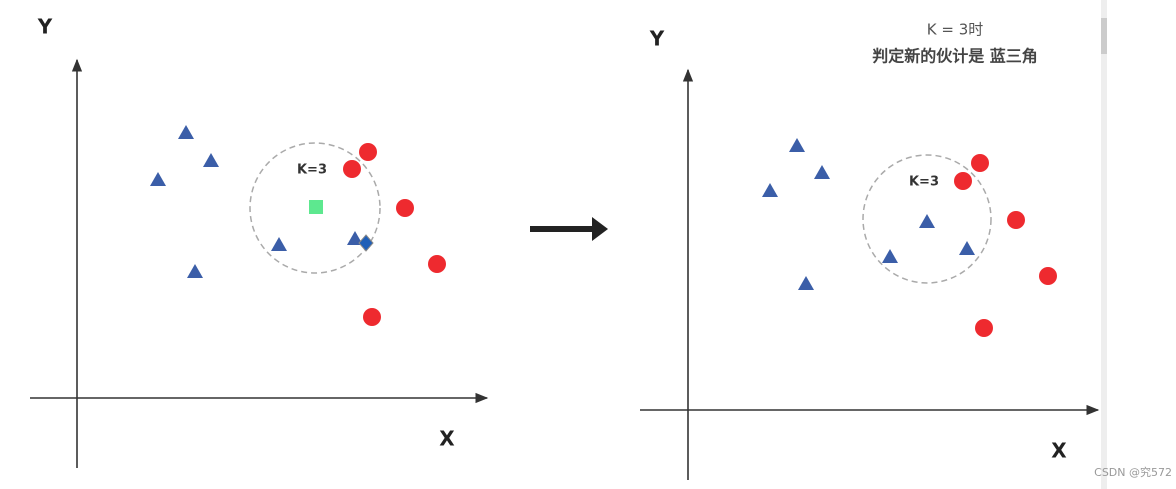 This screenshot has width=1176, height=489. Describe the element at coordinates (1104, 244) in the screenshot. I see `scrollbar` at that location.